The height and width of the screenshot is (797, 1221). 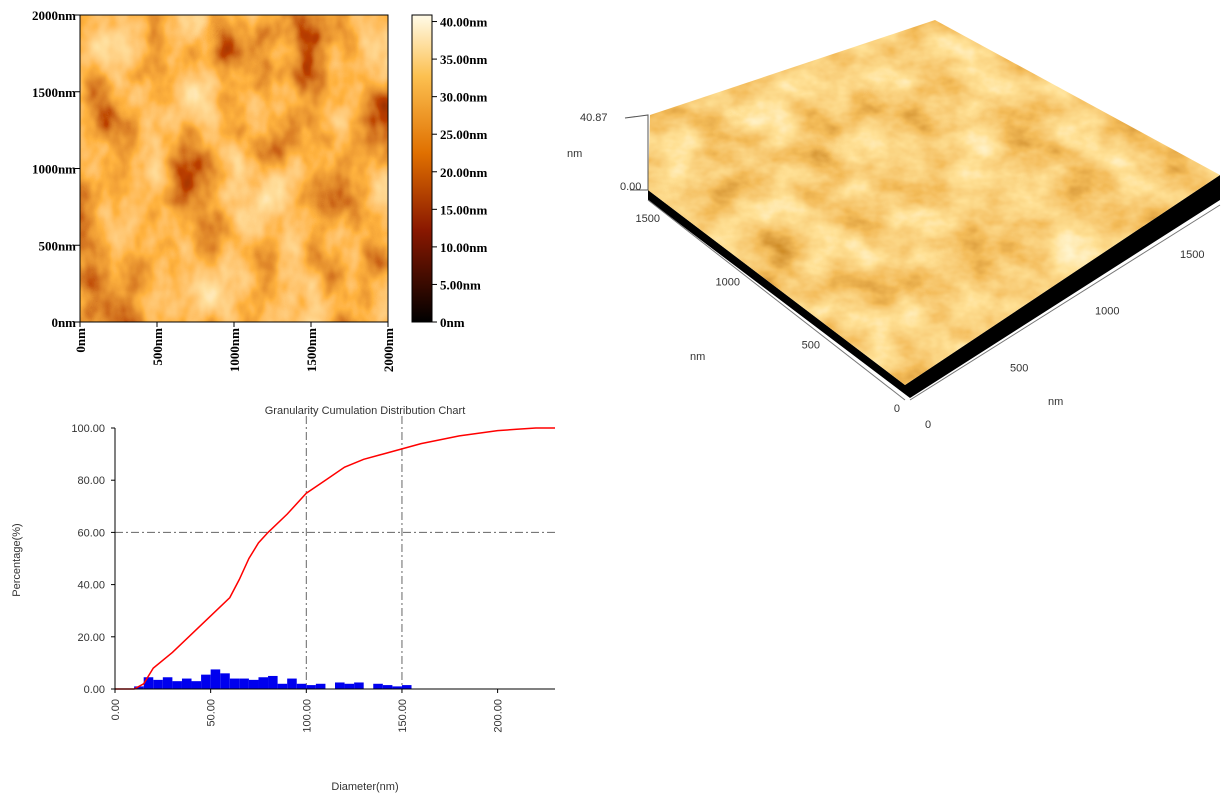 I want to click on x-tick-label: 2000nm, so click(x=388, y=350).